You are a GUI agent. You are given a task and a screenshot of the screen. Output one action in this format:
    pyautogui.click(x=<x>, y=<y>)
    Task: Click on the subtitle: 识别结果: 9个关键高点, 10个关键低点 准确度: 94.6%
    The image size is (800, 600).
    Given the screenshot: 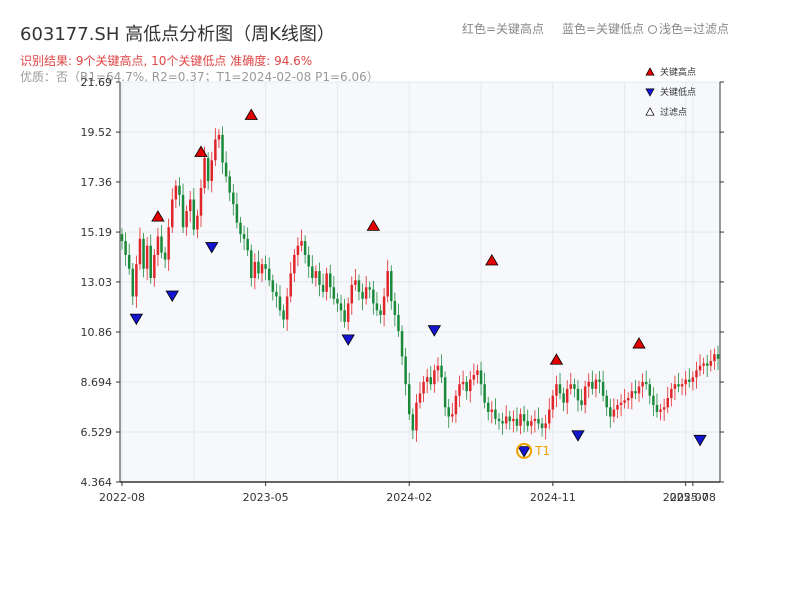 What is the action you would take?
    pyautogui.click(x=166, y=61)
    